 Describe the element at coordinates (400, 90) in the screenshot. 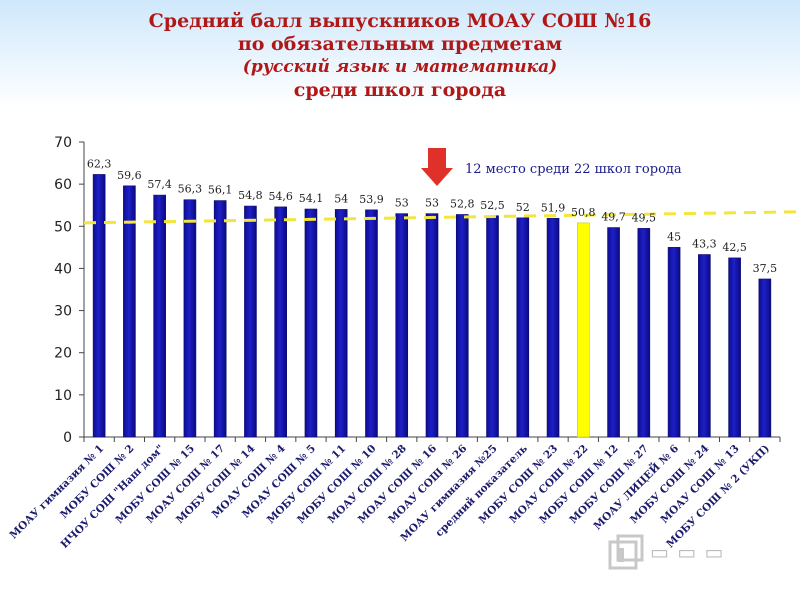

I see `title-line-4: среди школ города` at that location.